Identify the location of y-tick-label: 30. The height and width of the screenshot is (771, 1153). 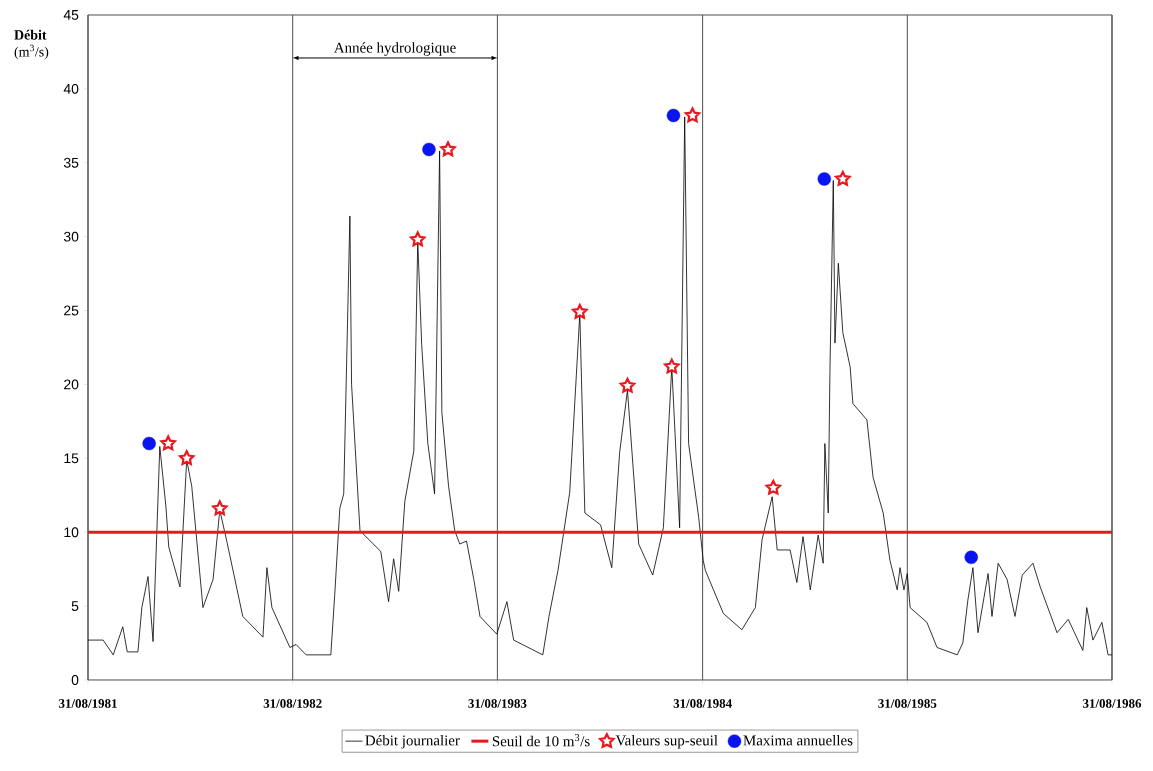
(71, 236).